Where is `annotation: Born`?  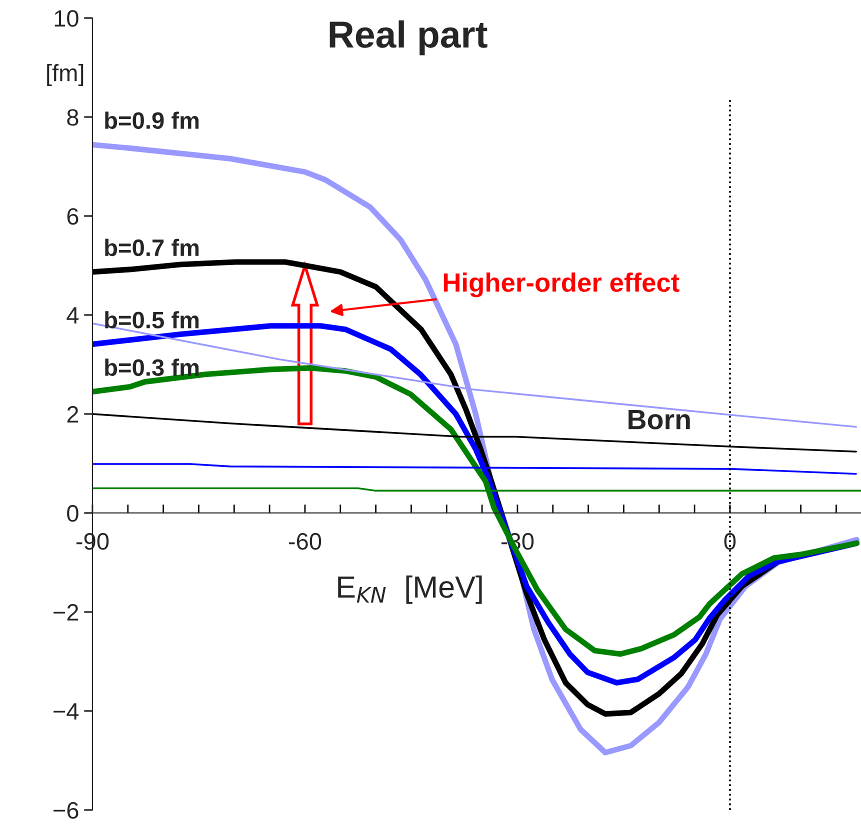
annotation: Born is located at coordinates (659, 420).